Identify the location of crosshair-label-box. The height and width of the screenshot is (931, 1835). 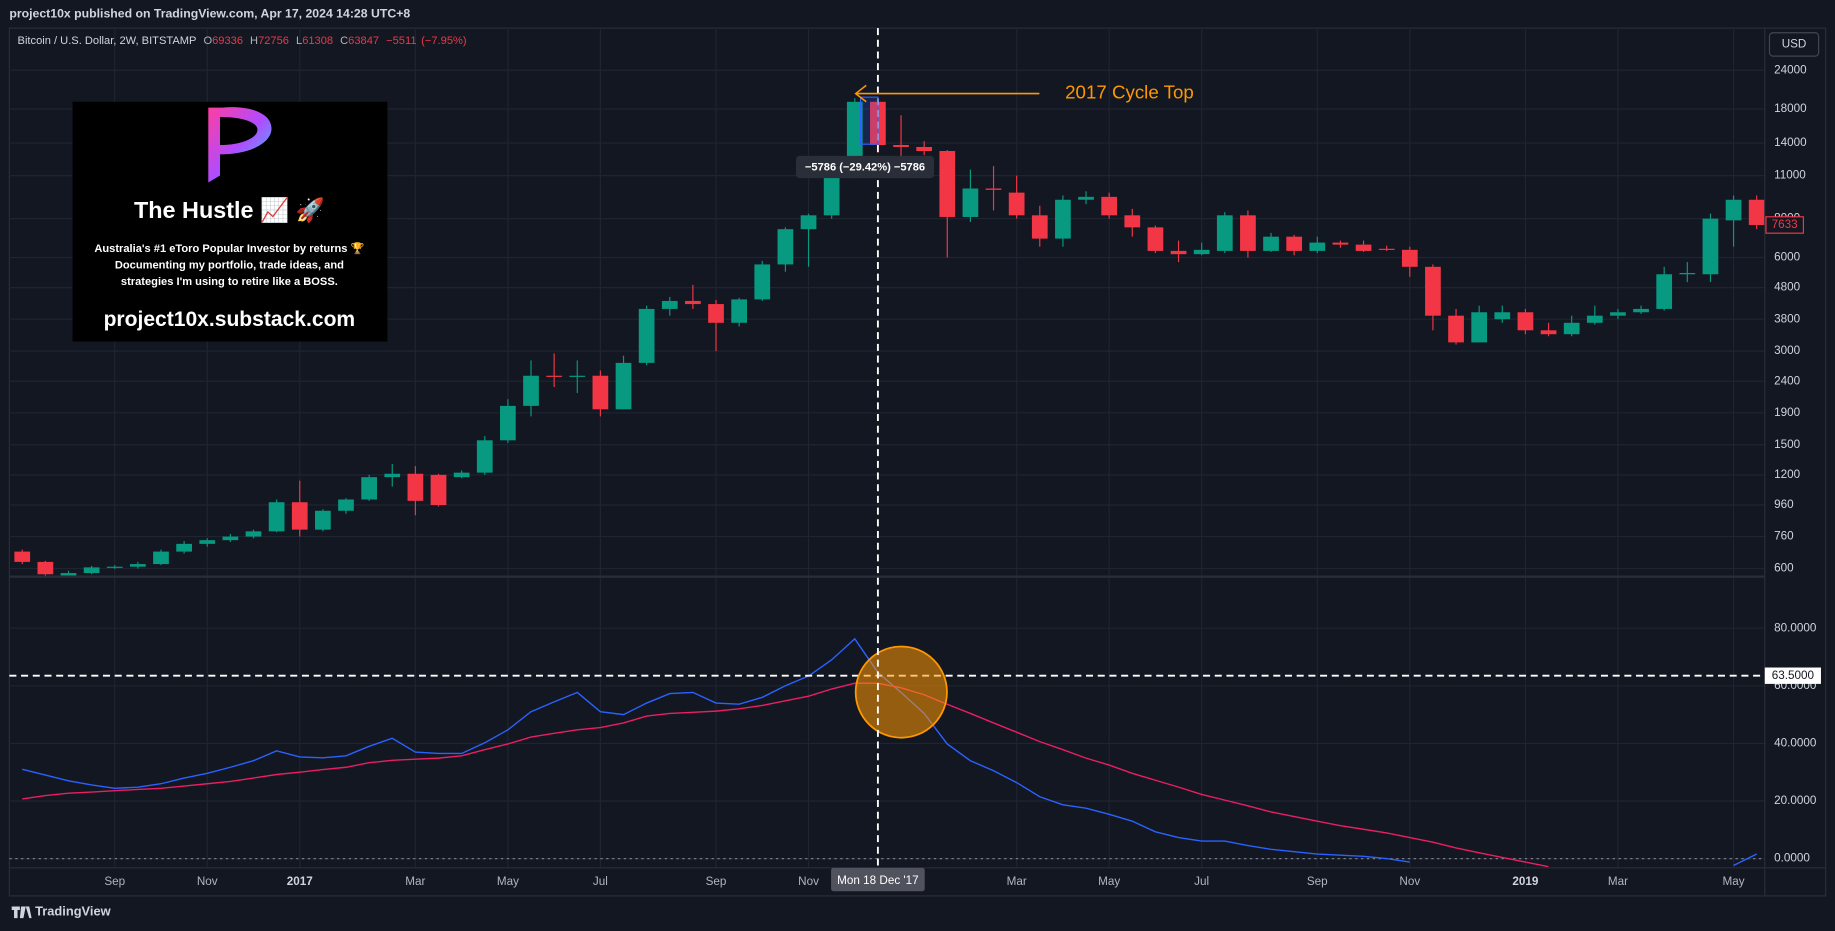
(878, 879).